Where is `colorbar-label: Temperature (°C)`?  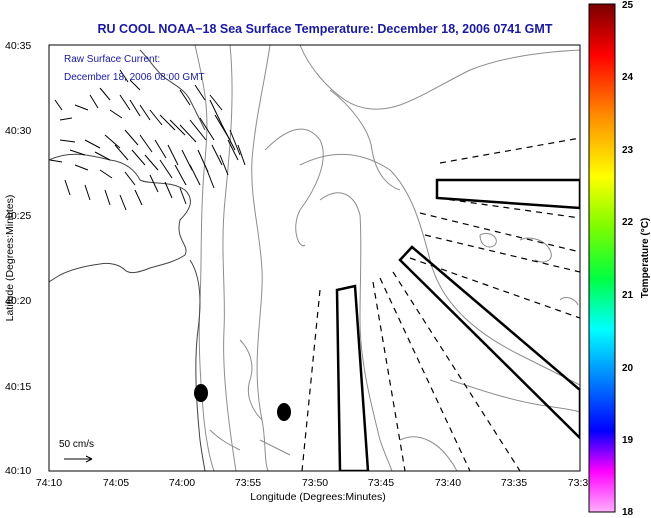
colorbar-label: Temperature (°C) is located at coordinates (645, 258).